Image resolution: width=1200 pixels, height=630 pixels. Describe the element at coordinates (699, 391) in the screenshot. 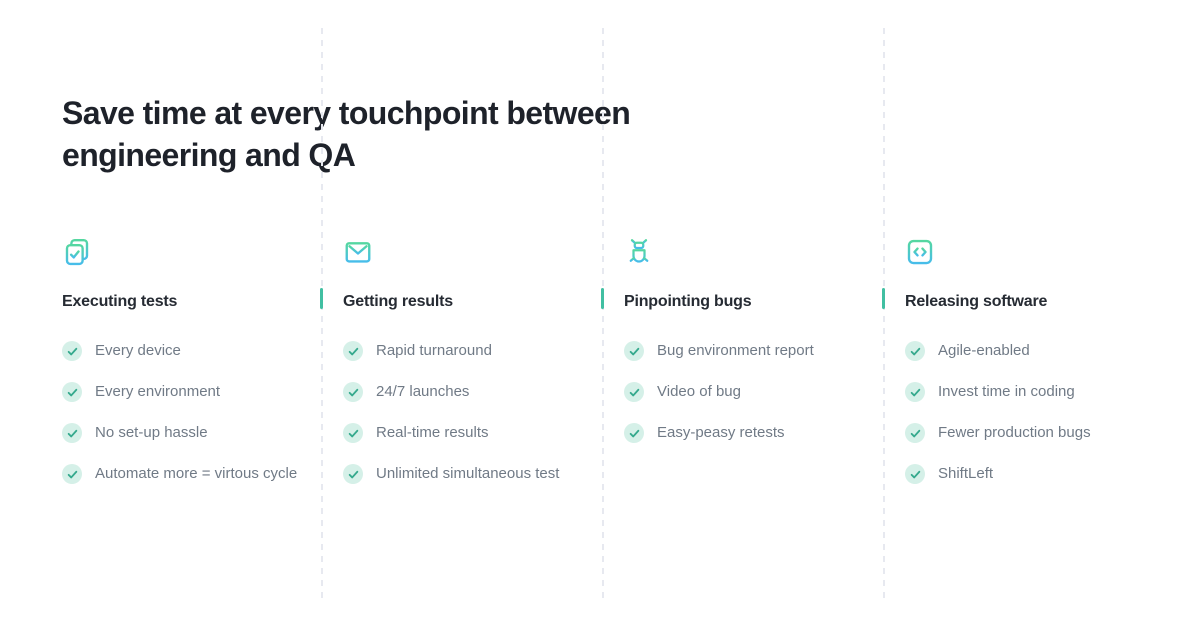

I see `item-label: Video of bug` at that location.